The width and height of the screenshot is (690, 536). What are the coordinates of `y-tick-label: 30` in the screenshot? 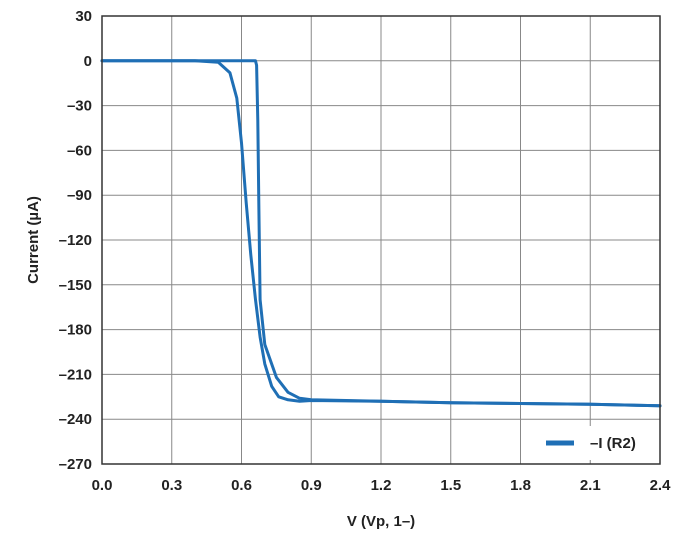 It's located at (83, 16).